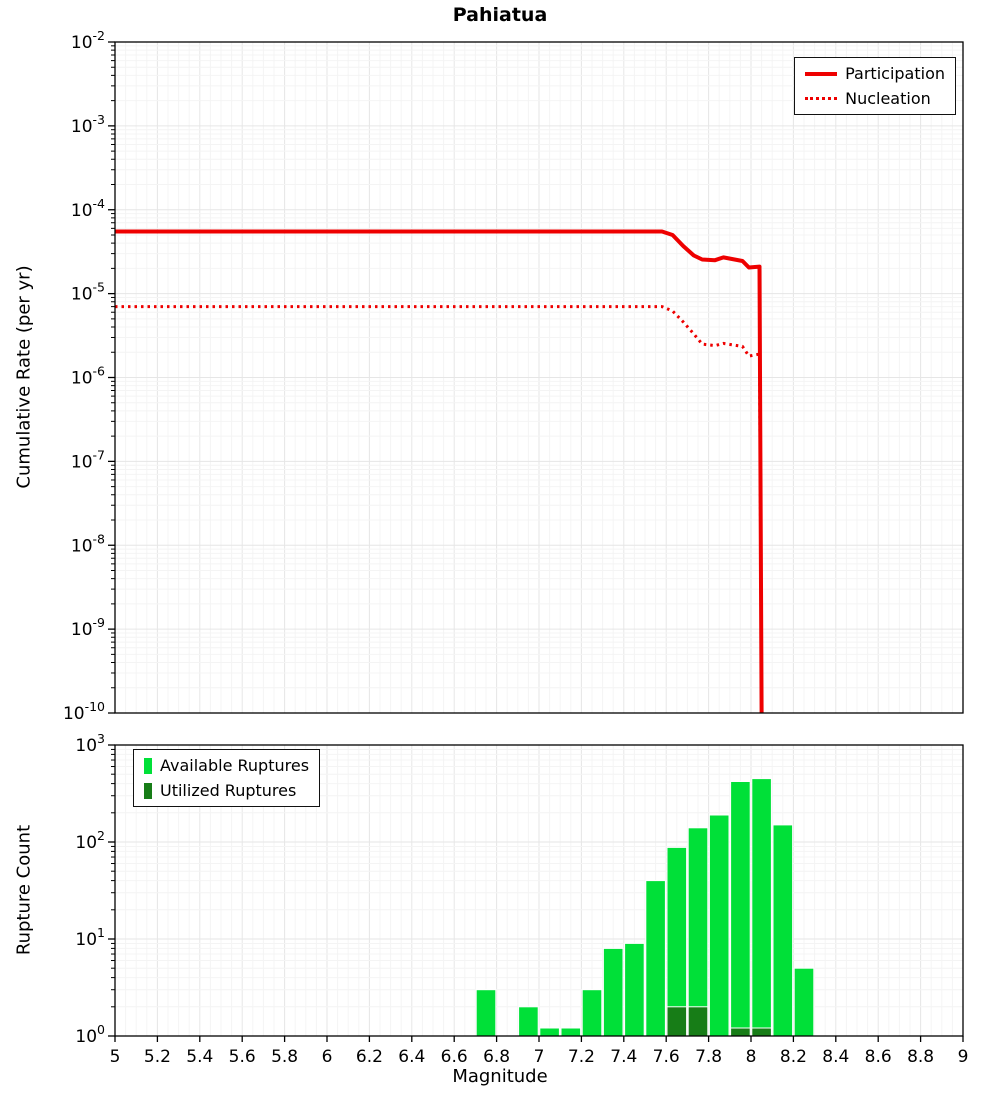 The height and width of the screenshot is (1100, 1000). What do you see at coordinates (963, 1057) in the screenshot?
I see `x-tick-label: 9` at bounding box center [963, 1057].